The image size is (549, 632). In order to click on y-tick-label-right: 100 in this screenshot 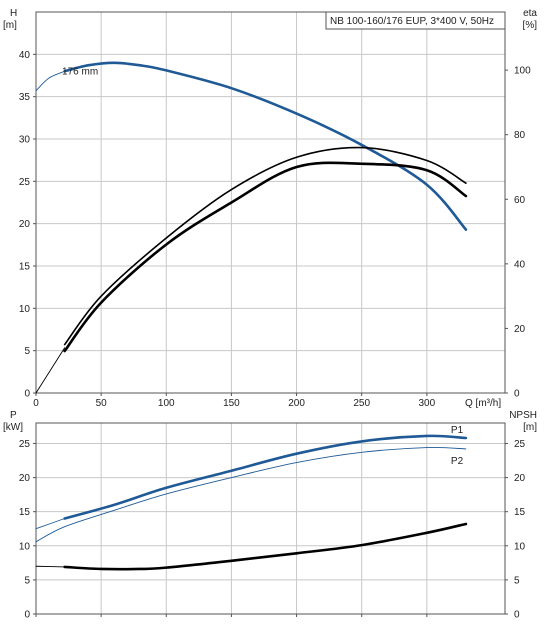, I will do `click(522, 71)`.